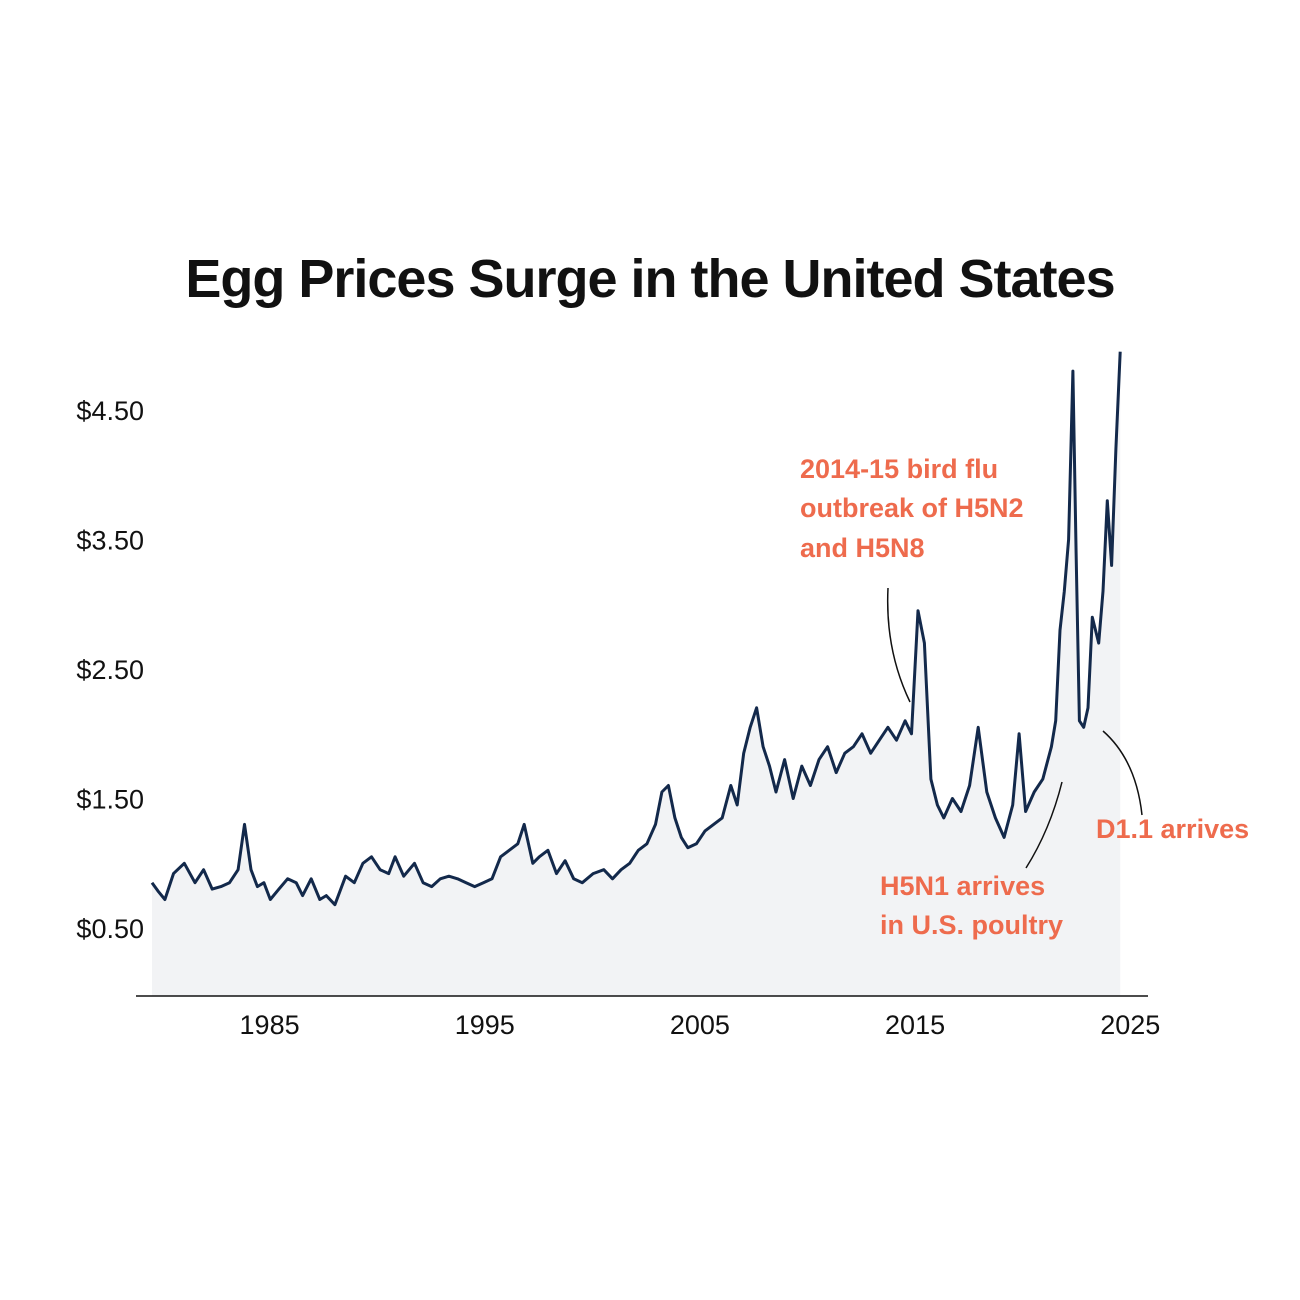 This screenshot has height=1300, width=1300. I want to click on annotation-leader-d11, so click(1122, 773).